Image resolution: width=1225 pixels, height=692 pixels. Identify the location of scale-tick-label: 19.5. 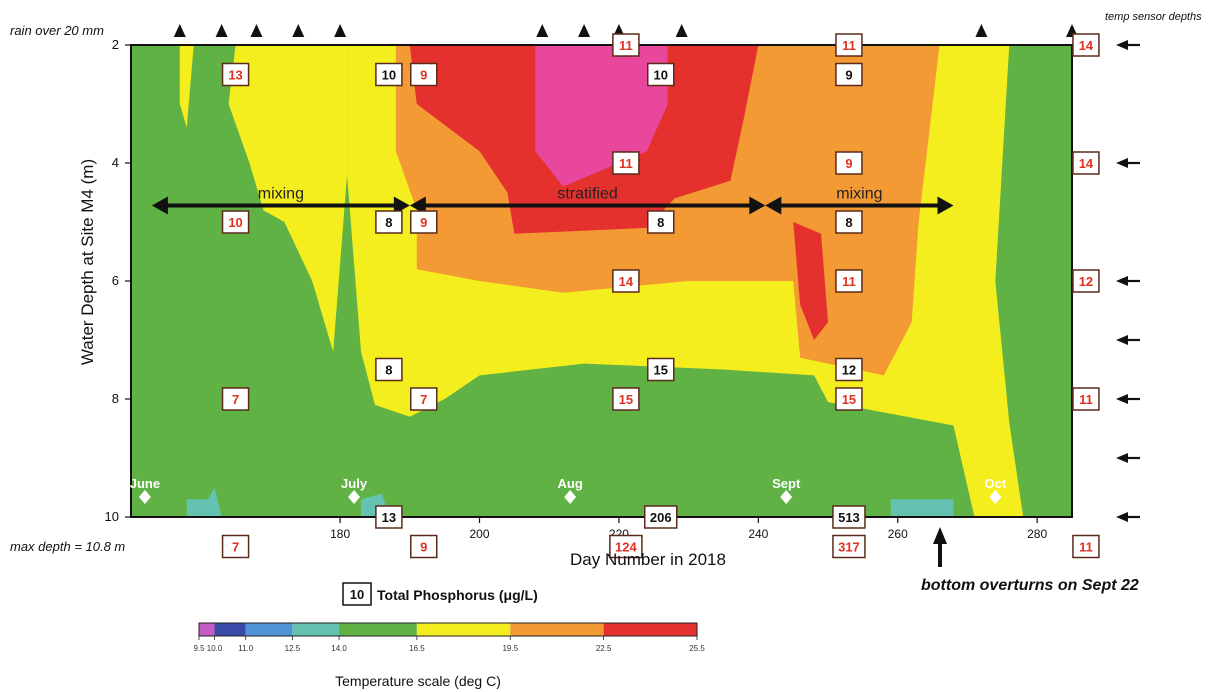
(510, 648).